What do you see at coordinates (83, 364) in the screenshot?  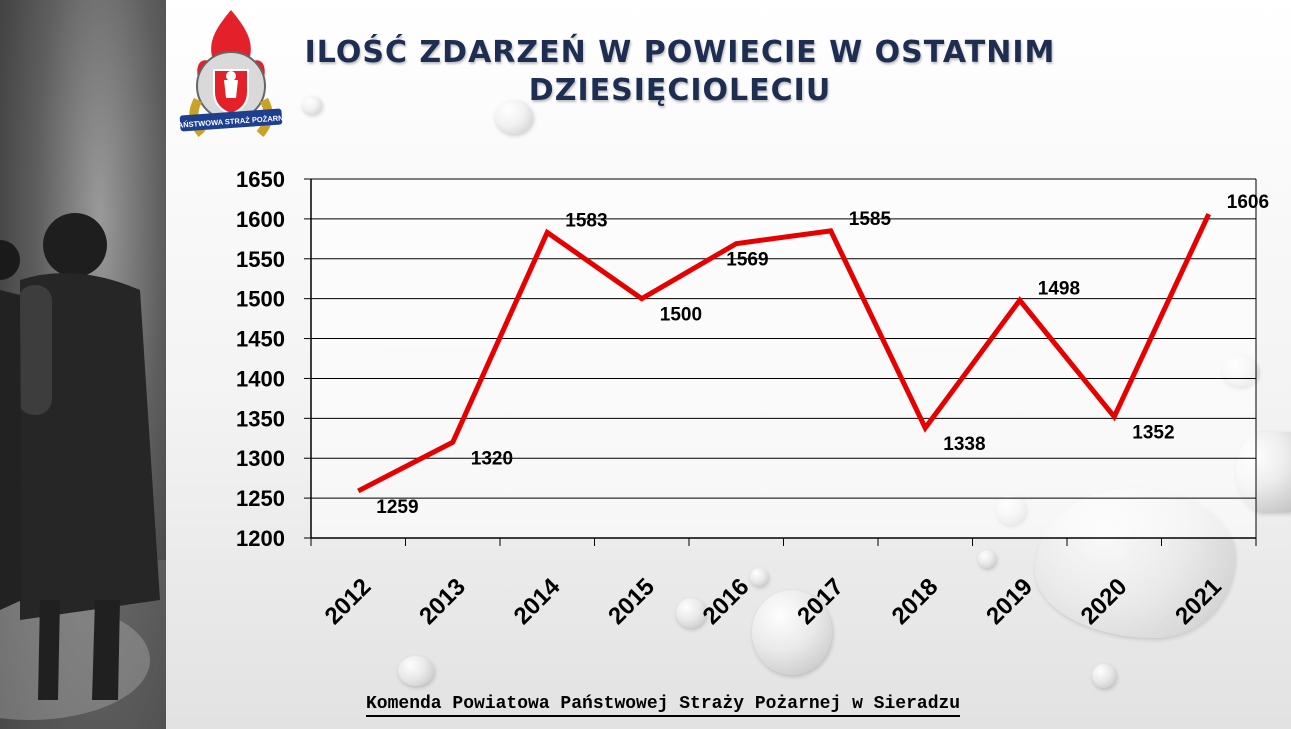 I see `firefighters-photo` at bounding box center [83, 364].